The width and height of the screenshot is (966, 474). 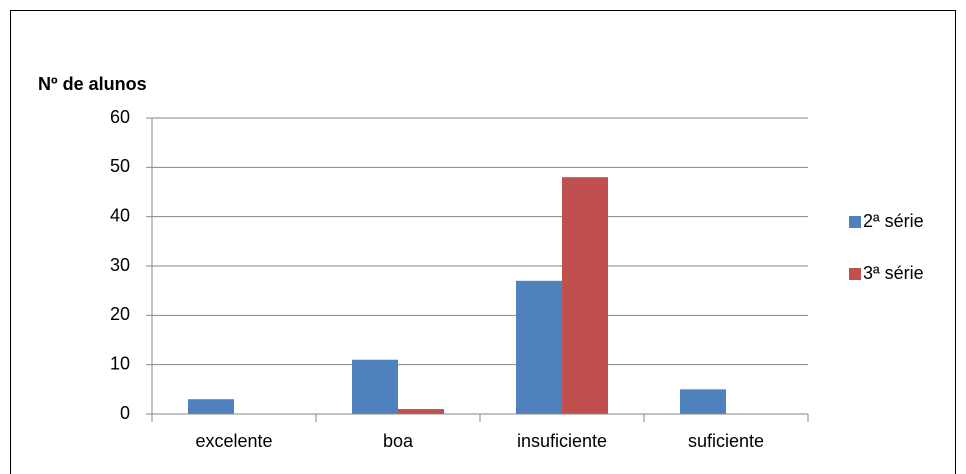 I want to click on y-tick-label: 60, so click(x=120, y=117).